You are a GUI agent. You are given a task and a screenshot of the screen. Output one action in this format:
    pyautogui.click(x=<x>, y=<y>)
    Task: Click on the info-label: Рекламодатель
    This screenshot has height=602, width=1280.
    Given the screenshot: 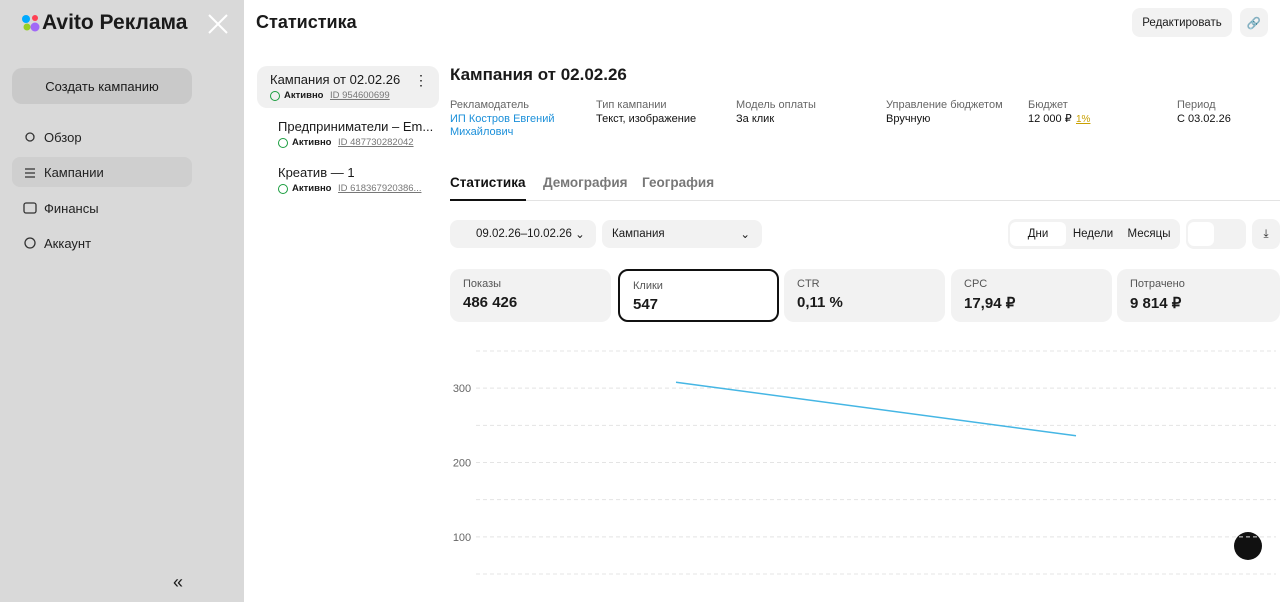 What is the action you would take?
    pyautogui.click(x=489, y=105)
    